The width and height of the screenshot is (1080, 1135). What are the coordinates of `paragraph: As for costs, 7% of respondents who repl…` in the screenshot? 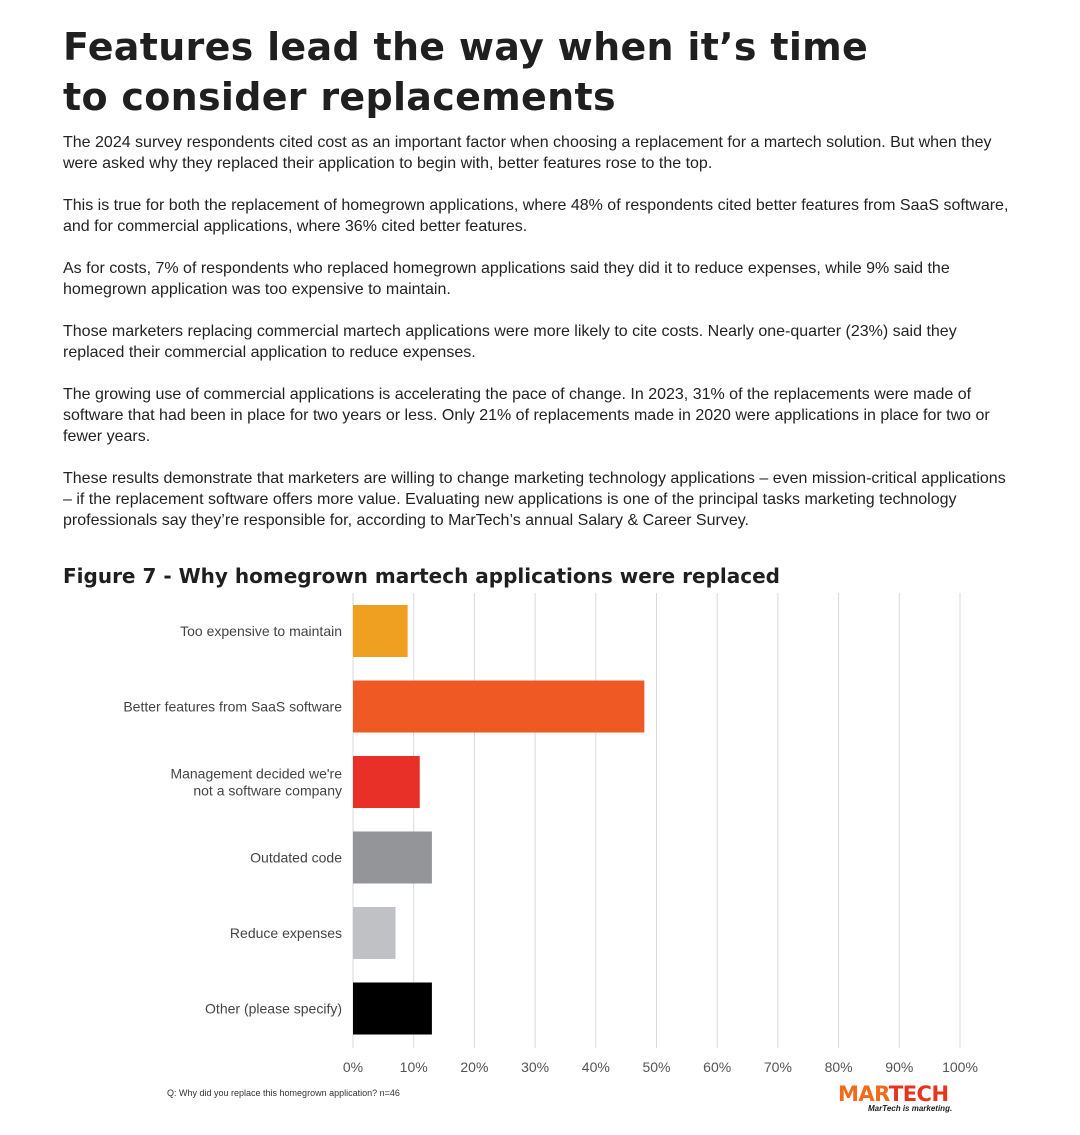 It's located at (506, 279).